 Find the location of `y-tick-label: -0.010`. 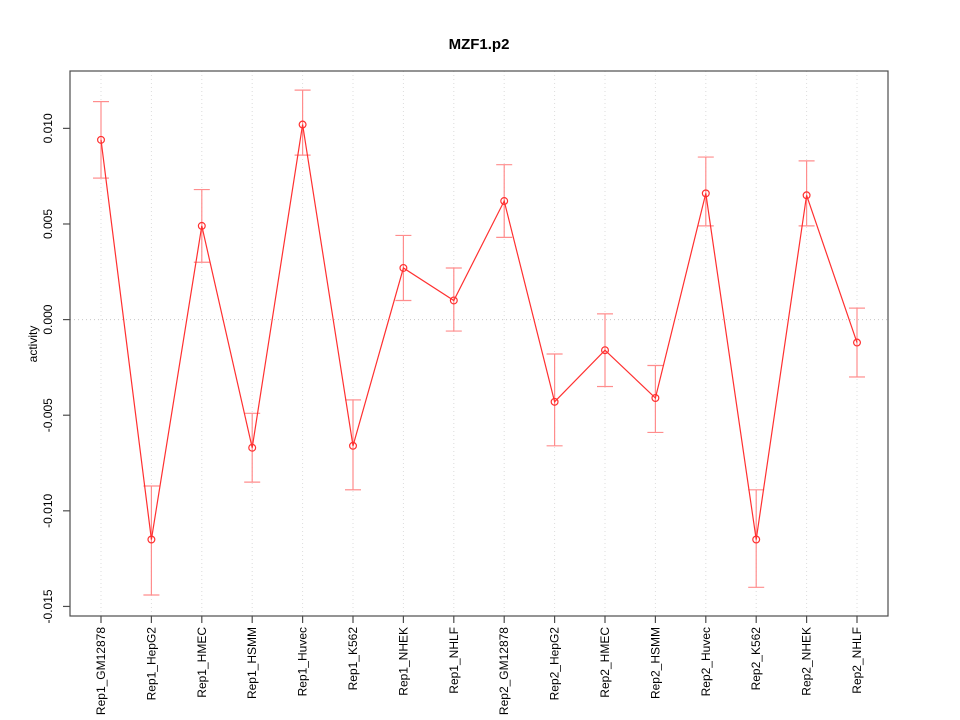

y-tick-label: -0.010 is located at coordinates (48, 510).